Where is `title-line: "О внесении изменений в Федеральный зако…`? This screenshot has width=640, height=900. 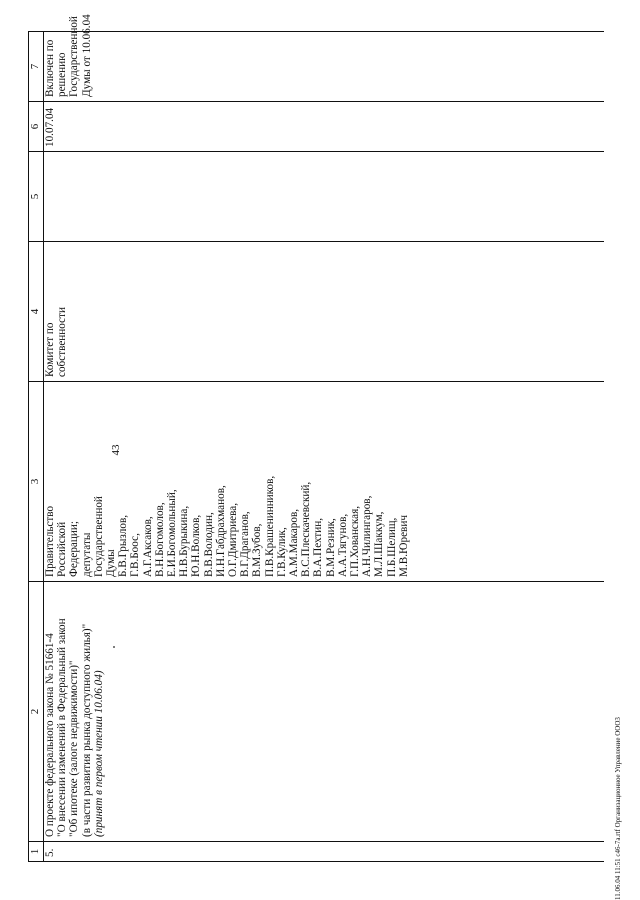
title-line: "О внесении изменений в Федеральный зако… is located at coordinates (62, 727).